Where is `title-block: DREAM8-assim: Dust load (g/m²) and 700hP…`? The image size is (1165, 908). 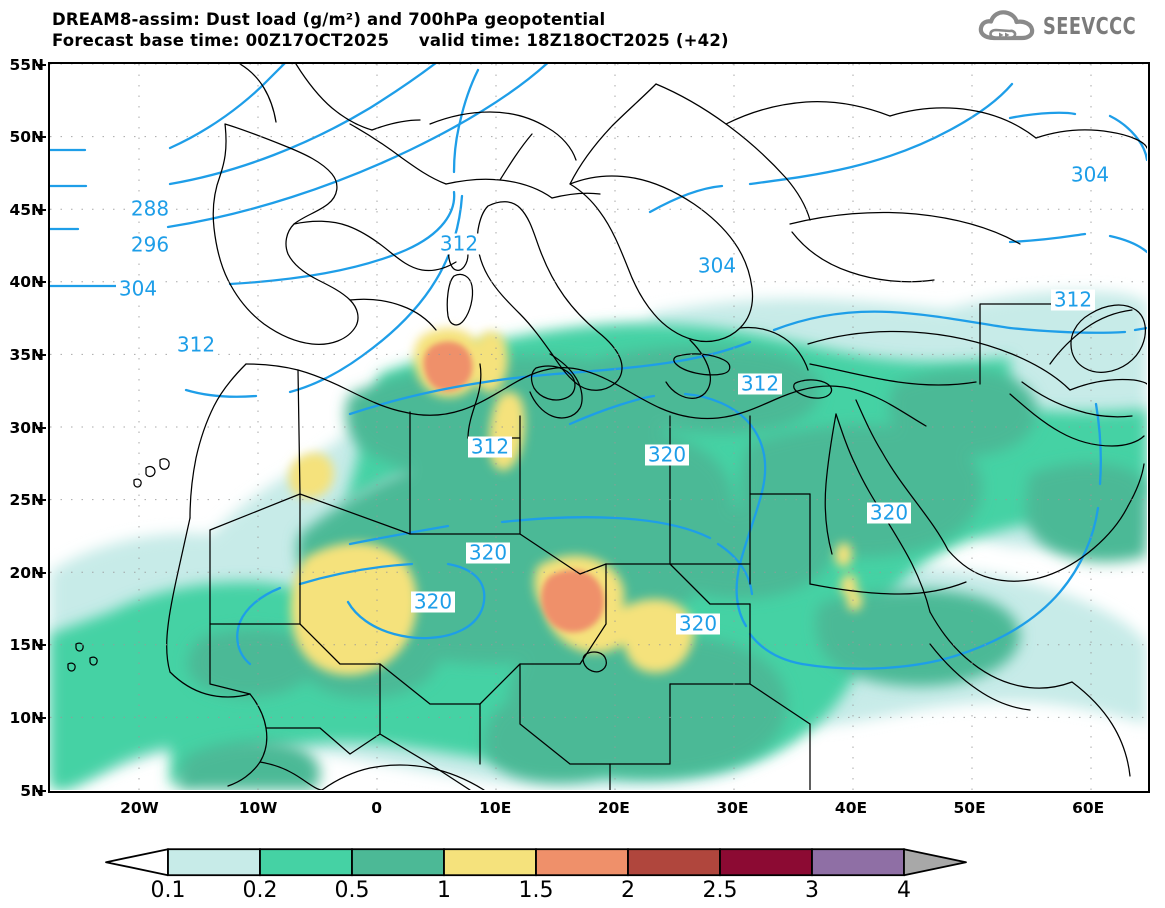 title-block: DREAM8-assim: Dust load (g/m²) and 700hP… is located at coordinates (390, 30).